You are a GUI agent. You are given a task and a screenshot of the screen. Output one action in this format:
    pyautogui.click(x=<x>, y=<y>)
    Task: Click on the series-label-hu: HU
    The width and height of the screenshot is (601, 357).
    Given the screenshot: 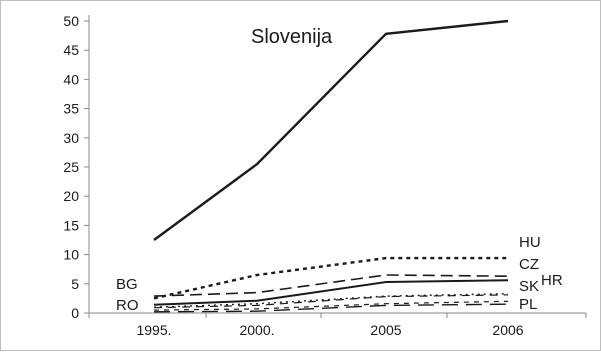 What is the action you would take?
    pyautogui.click(x=530, y=242)
    